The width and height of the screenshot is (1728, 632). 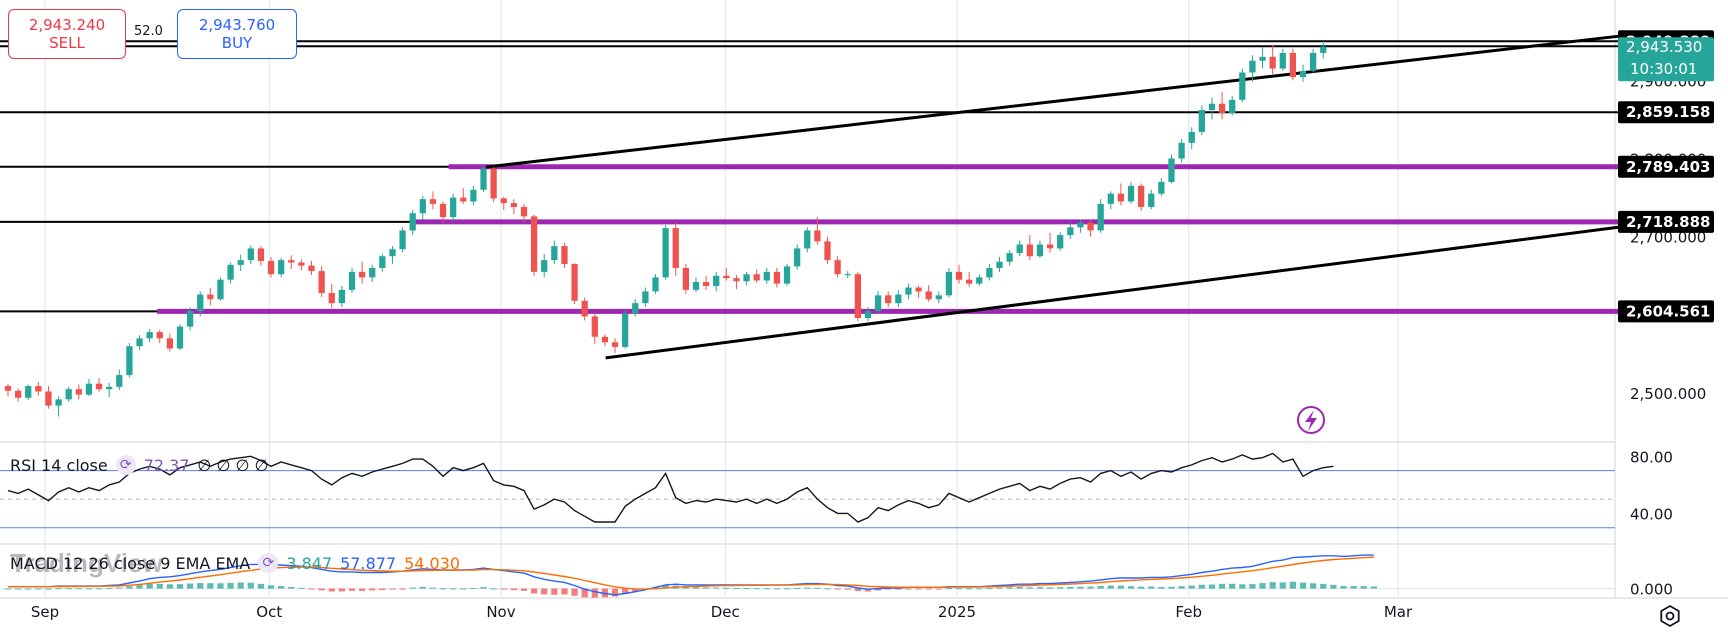 I want to click on macd-value-3: 54.030, so click(x=432, y=563).